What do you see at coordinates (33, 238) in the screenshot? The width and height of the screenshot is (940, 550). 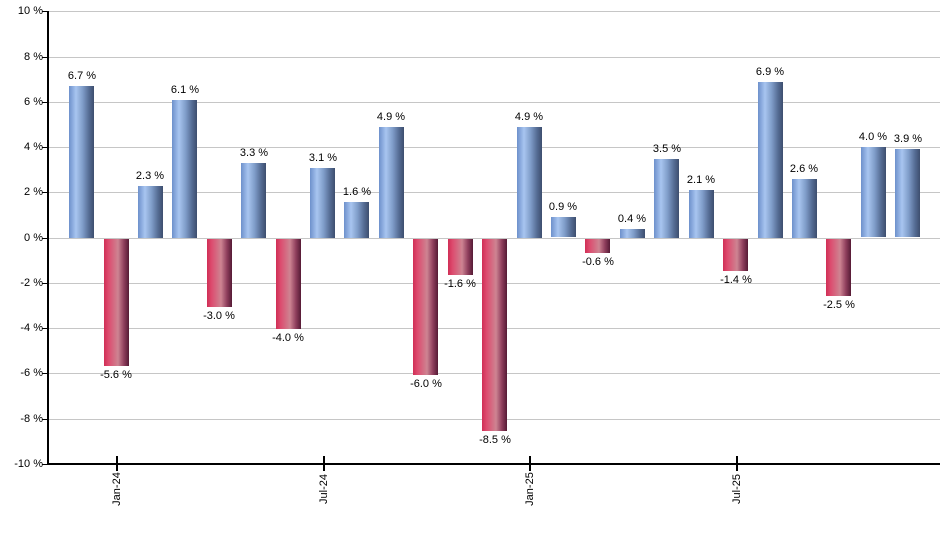 I see `y-tick-label: 0 %` at bounding box center [33, 238].